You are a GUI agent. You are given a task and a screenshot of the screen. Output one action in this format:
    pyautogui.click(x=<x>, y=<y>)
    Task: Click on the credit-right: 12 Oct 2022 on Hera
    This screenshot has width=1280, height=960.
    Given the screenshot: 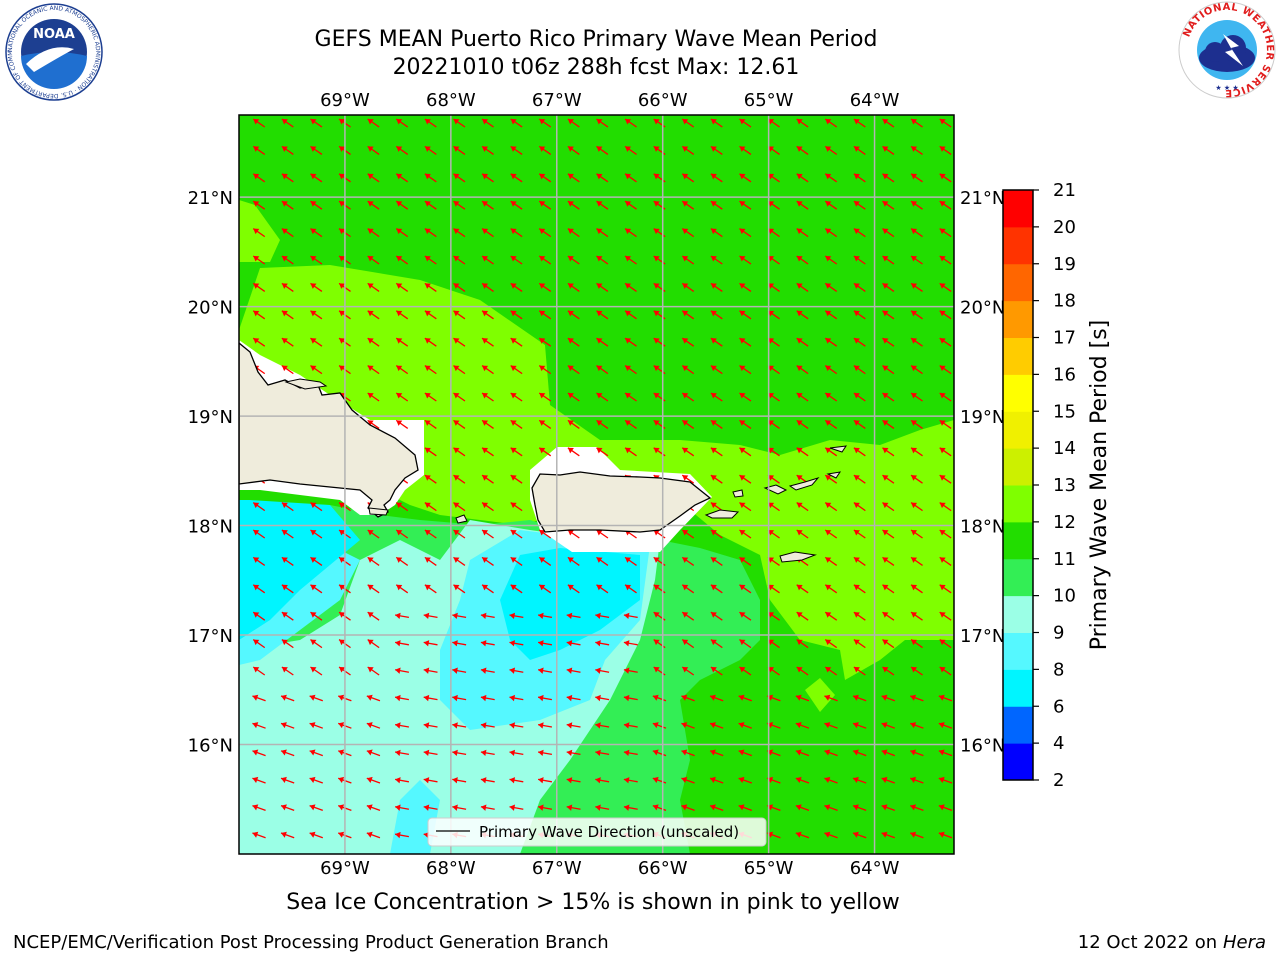 What is the action you would take?
    pyautogui.click(x=1172, y=942)
    